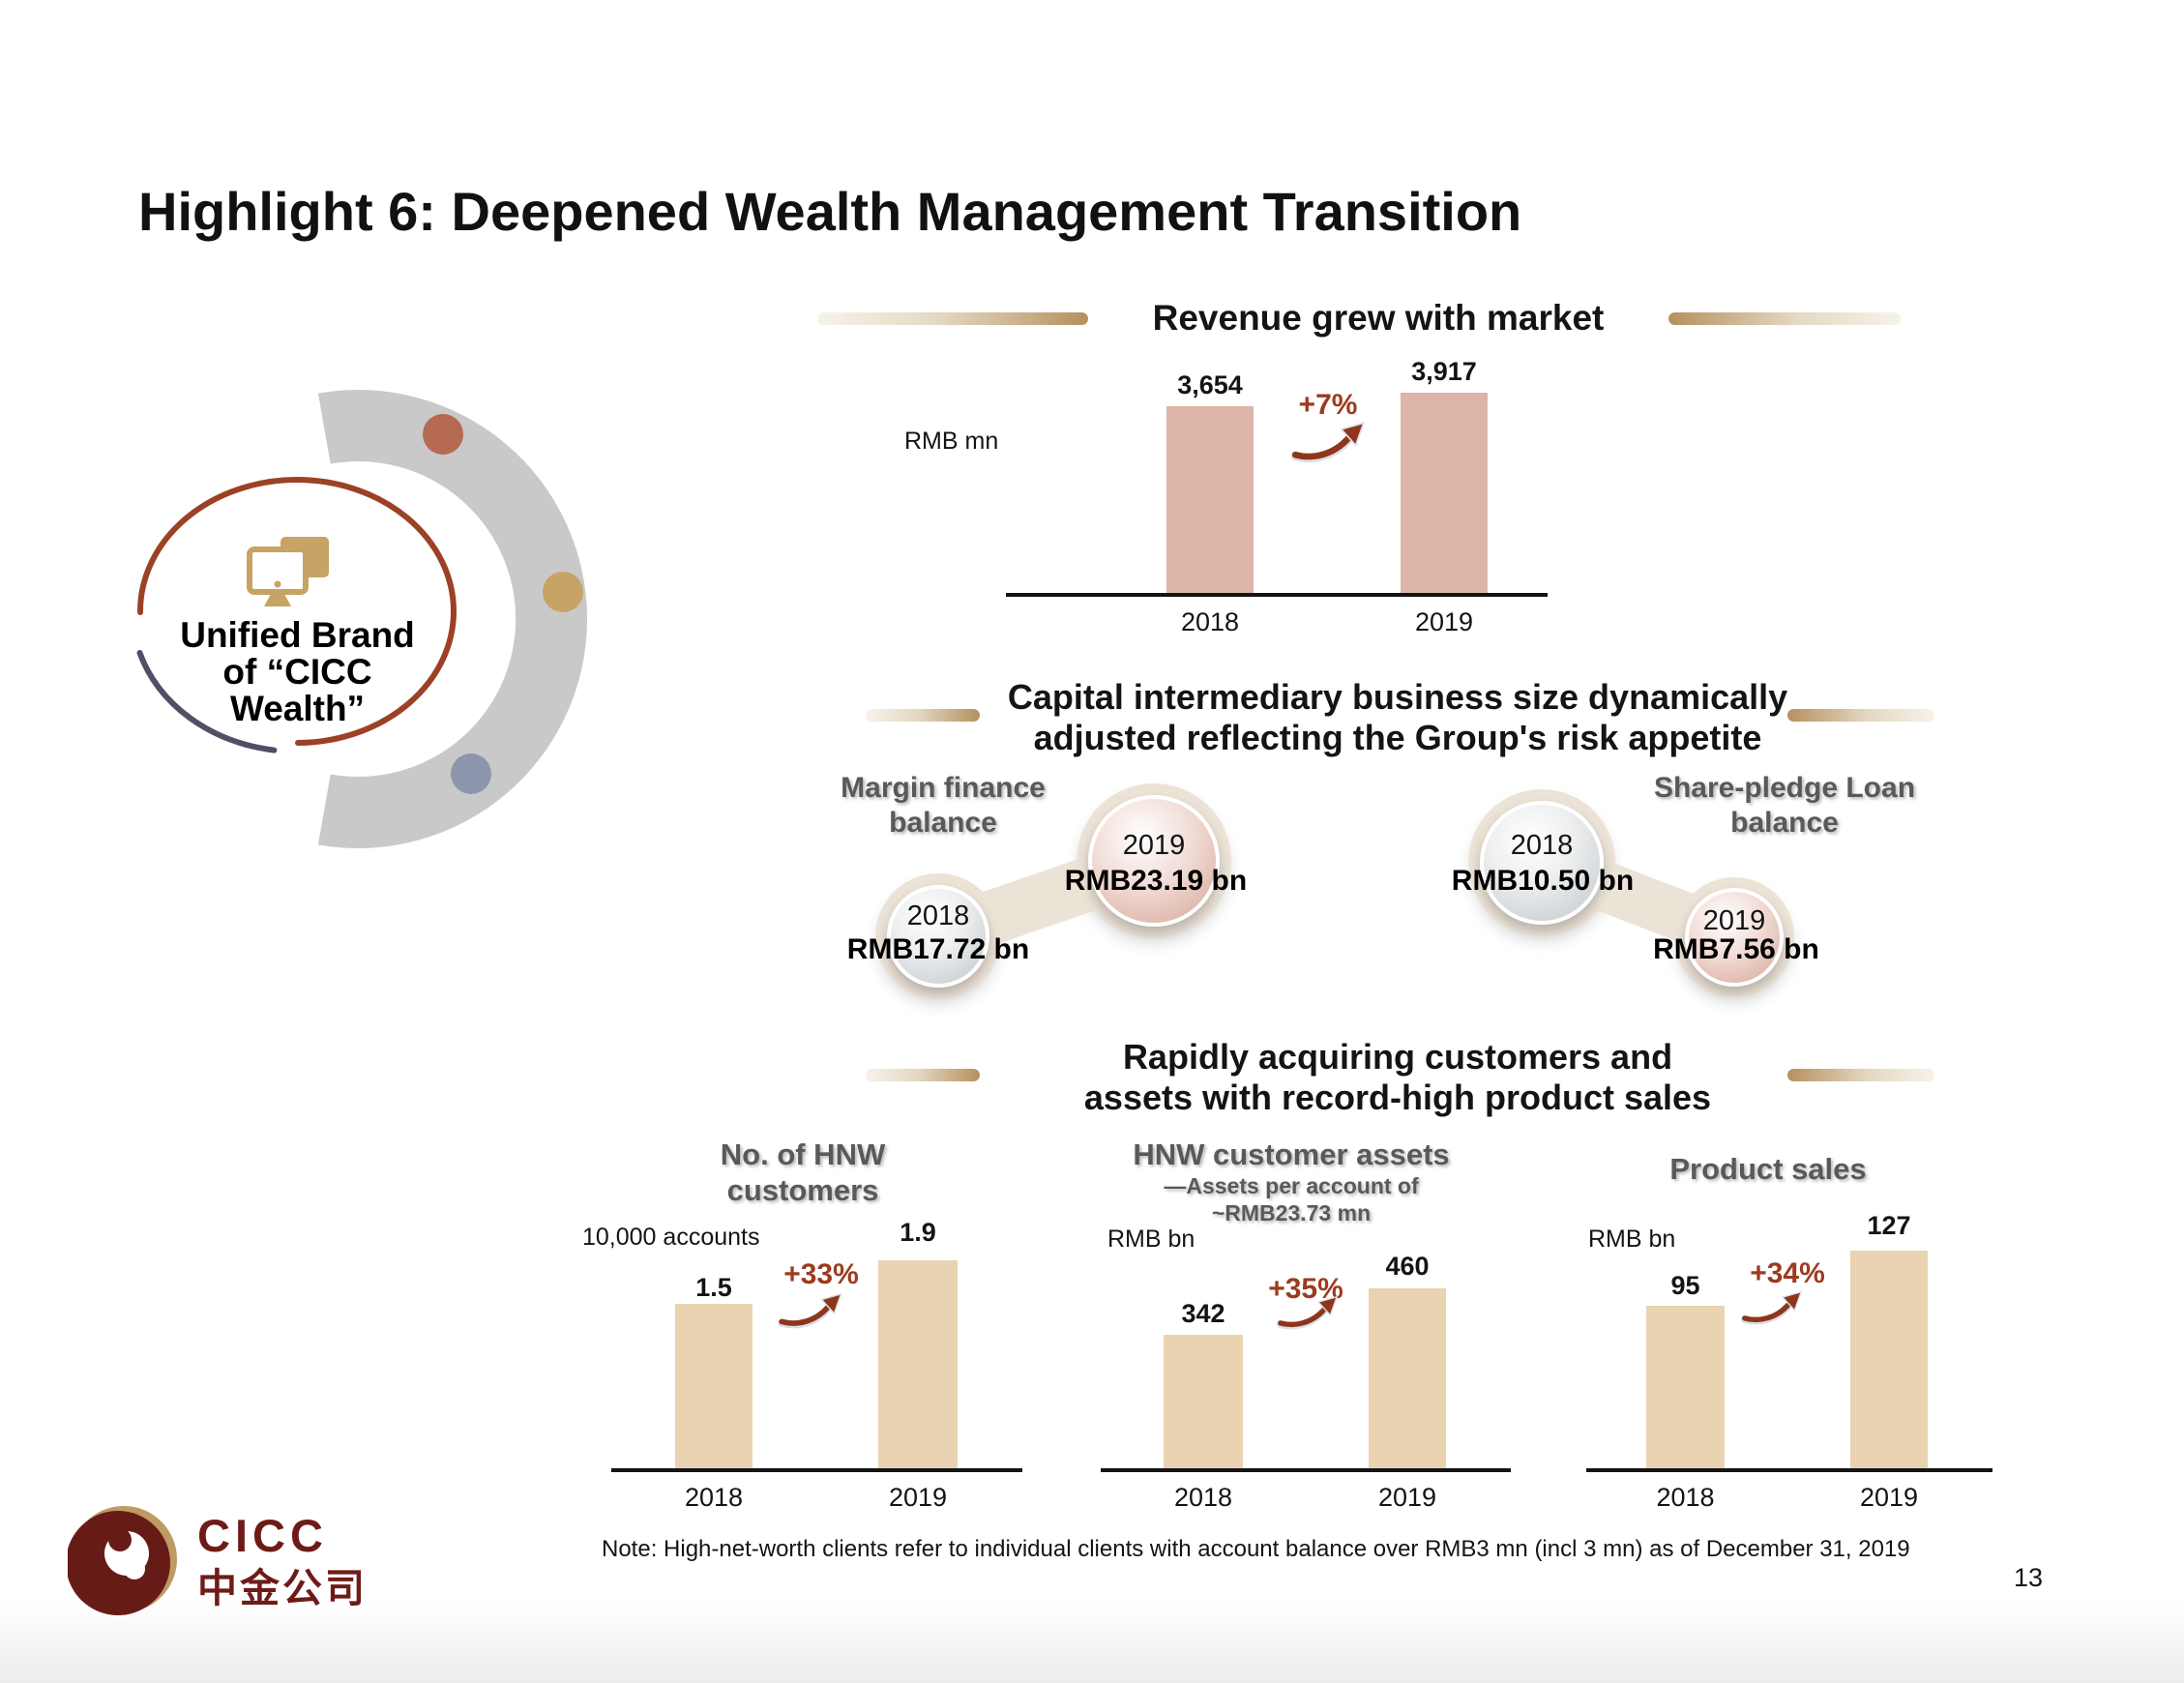 Image resolution: width=2184 pixels, height=1683 pixels. I want to click on growth-label: +33%, so click(821, 1274).